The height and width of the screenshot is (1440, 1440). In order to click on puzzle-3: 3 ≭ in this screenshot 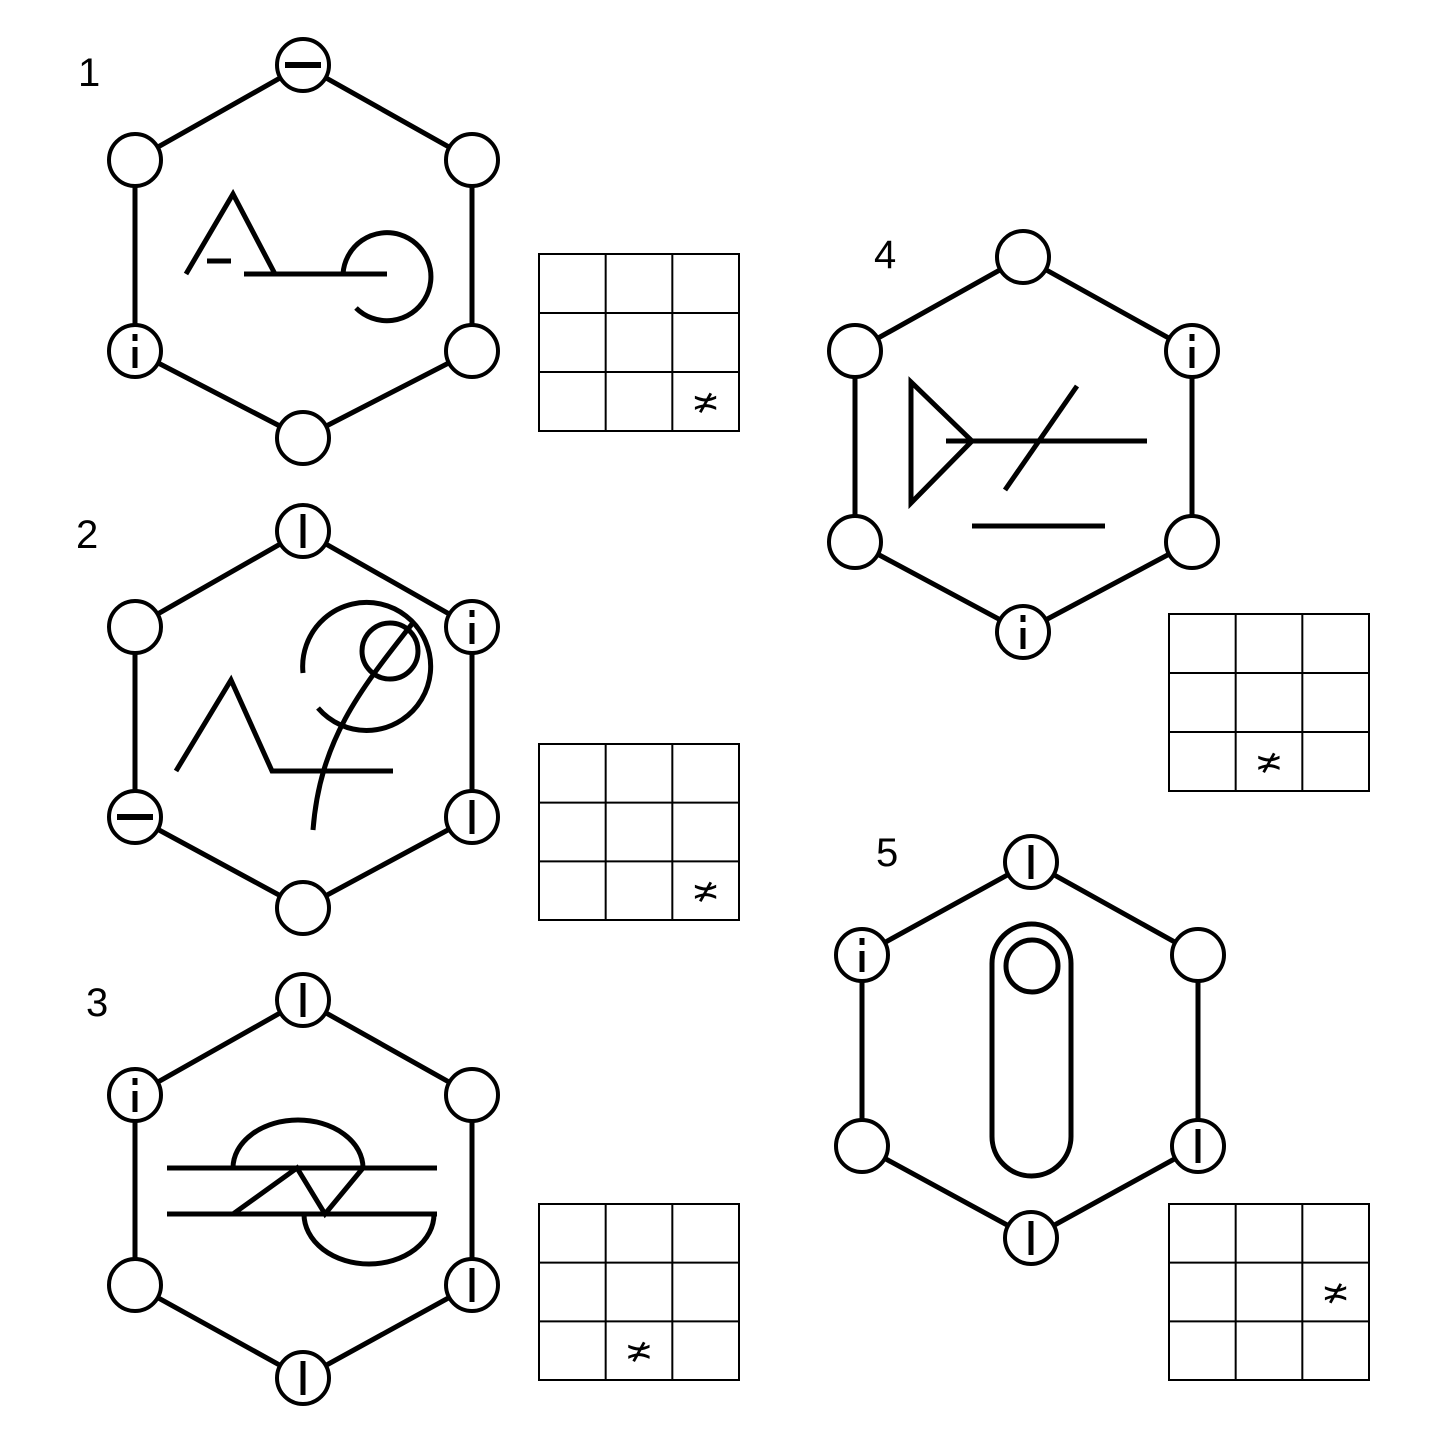, I will do `click(413, 1189)`.